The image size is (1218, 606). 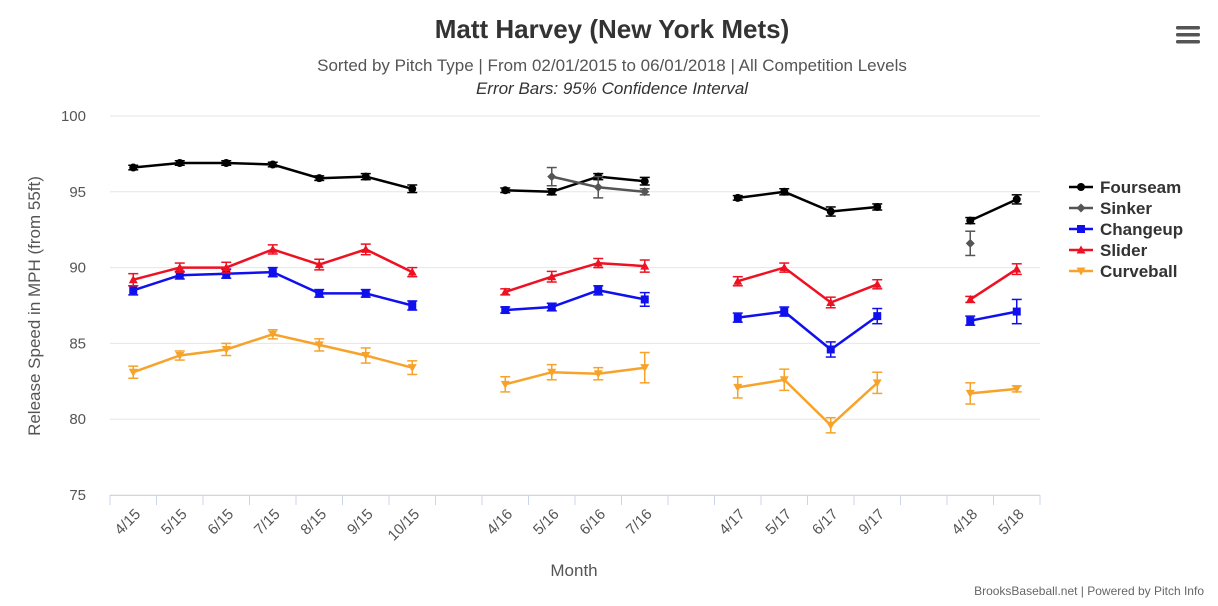 What do you see at coordinates (313, 522) in the screenshot?
I see `x-tick-label: 8/15` at bounding box center [313, 522].